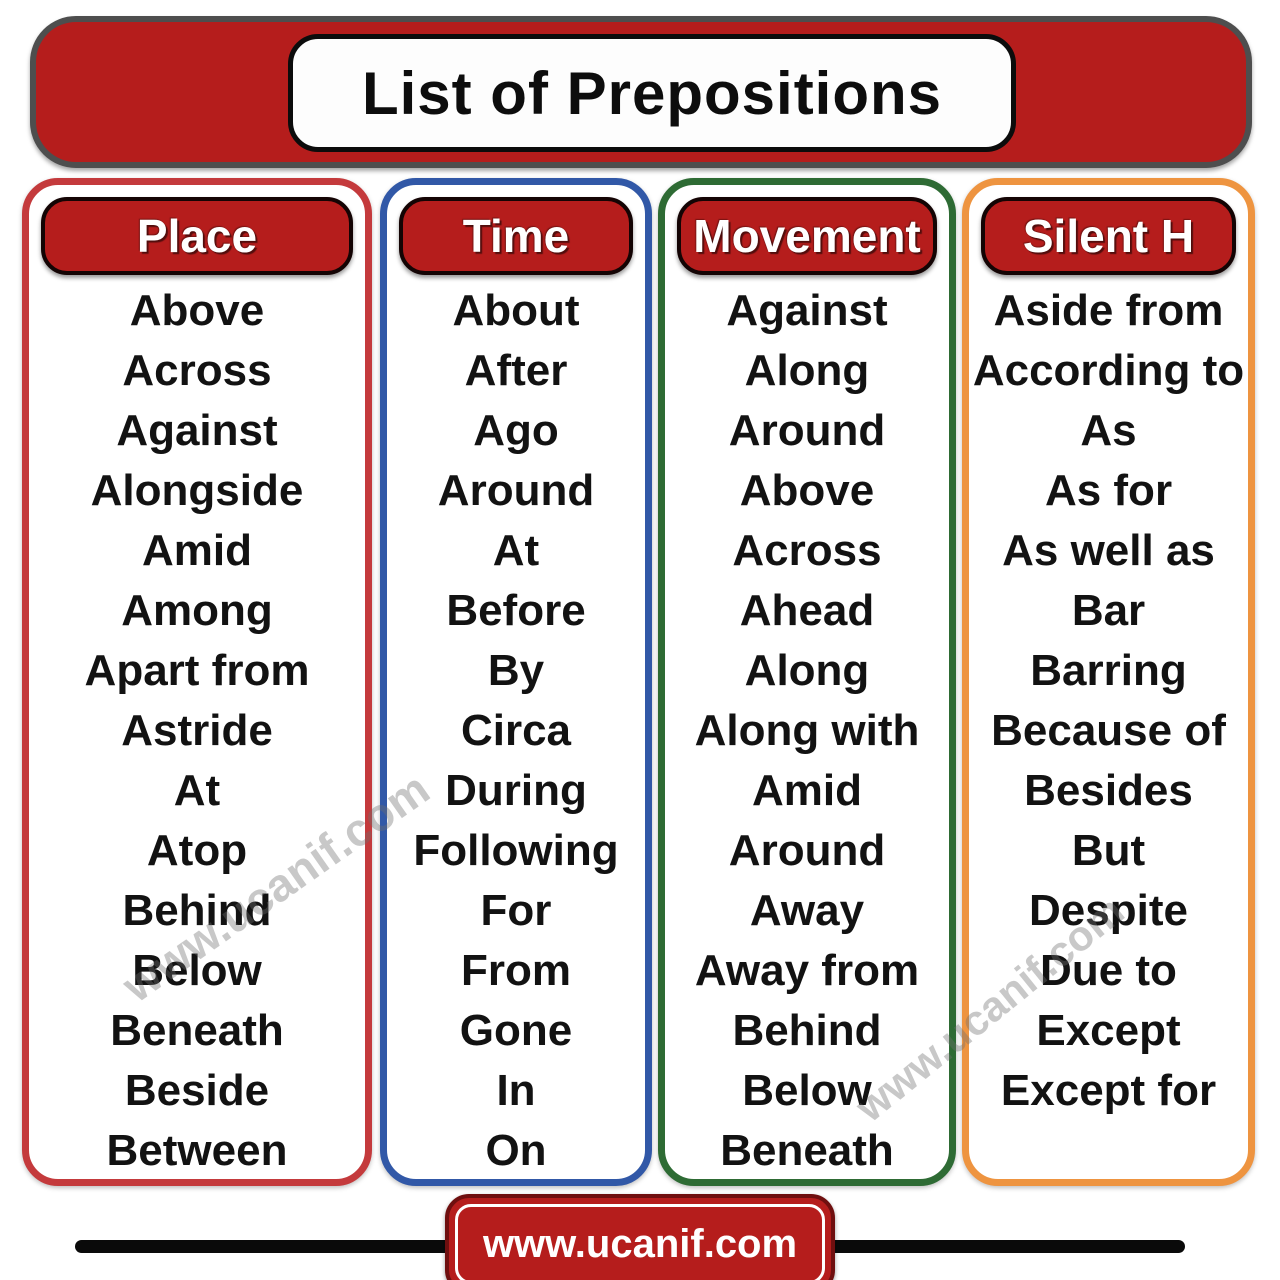 The height and width of the screenshot is (1280, 1280). I want to click on footer-site-label: www.ucanif.com, so click(640, 1243).